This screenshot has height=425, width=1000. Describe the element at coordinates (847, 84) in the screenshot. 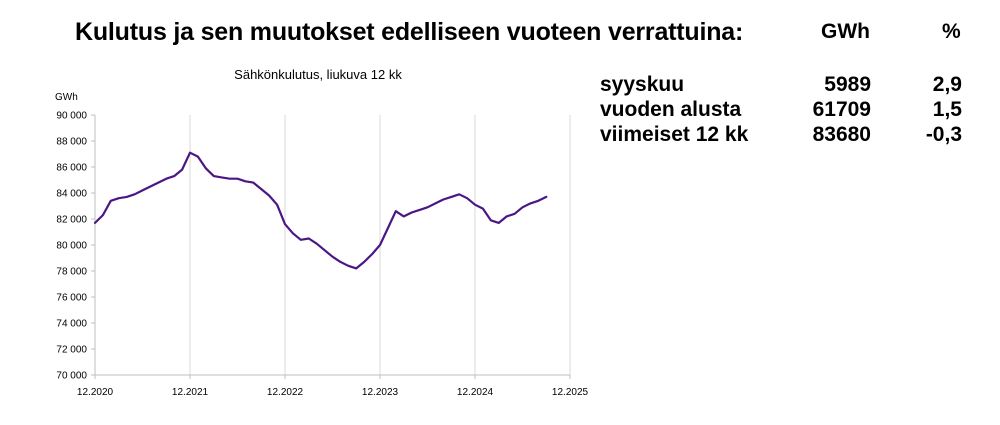

I see `stat-gwh-value: 5989` at that location.